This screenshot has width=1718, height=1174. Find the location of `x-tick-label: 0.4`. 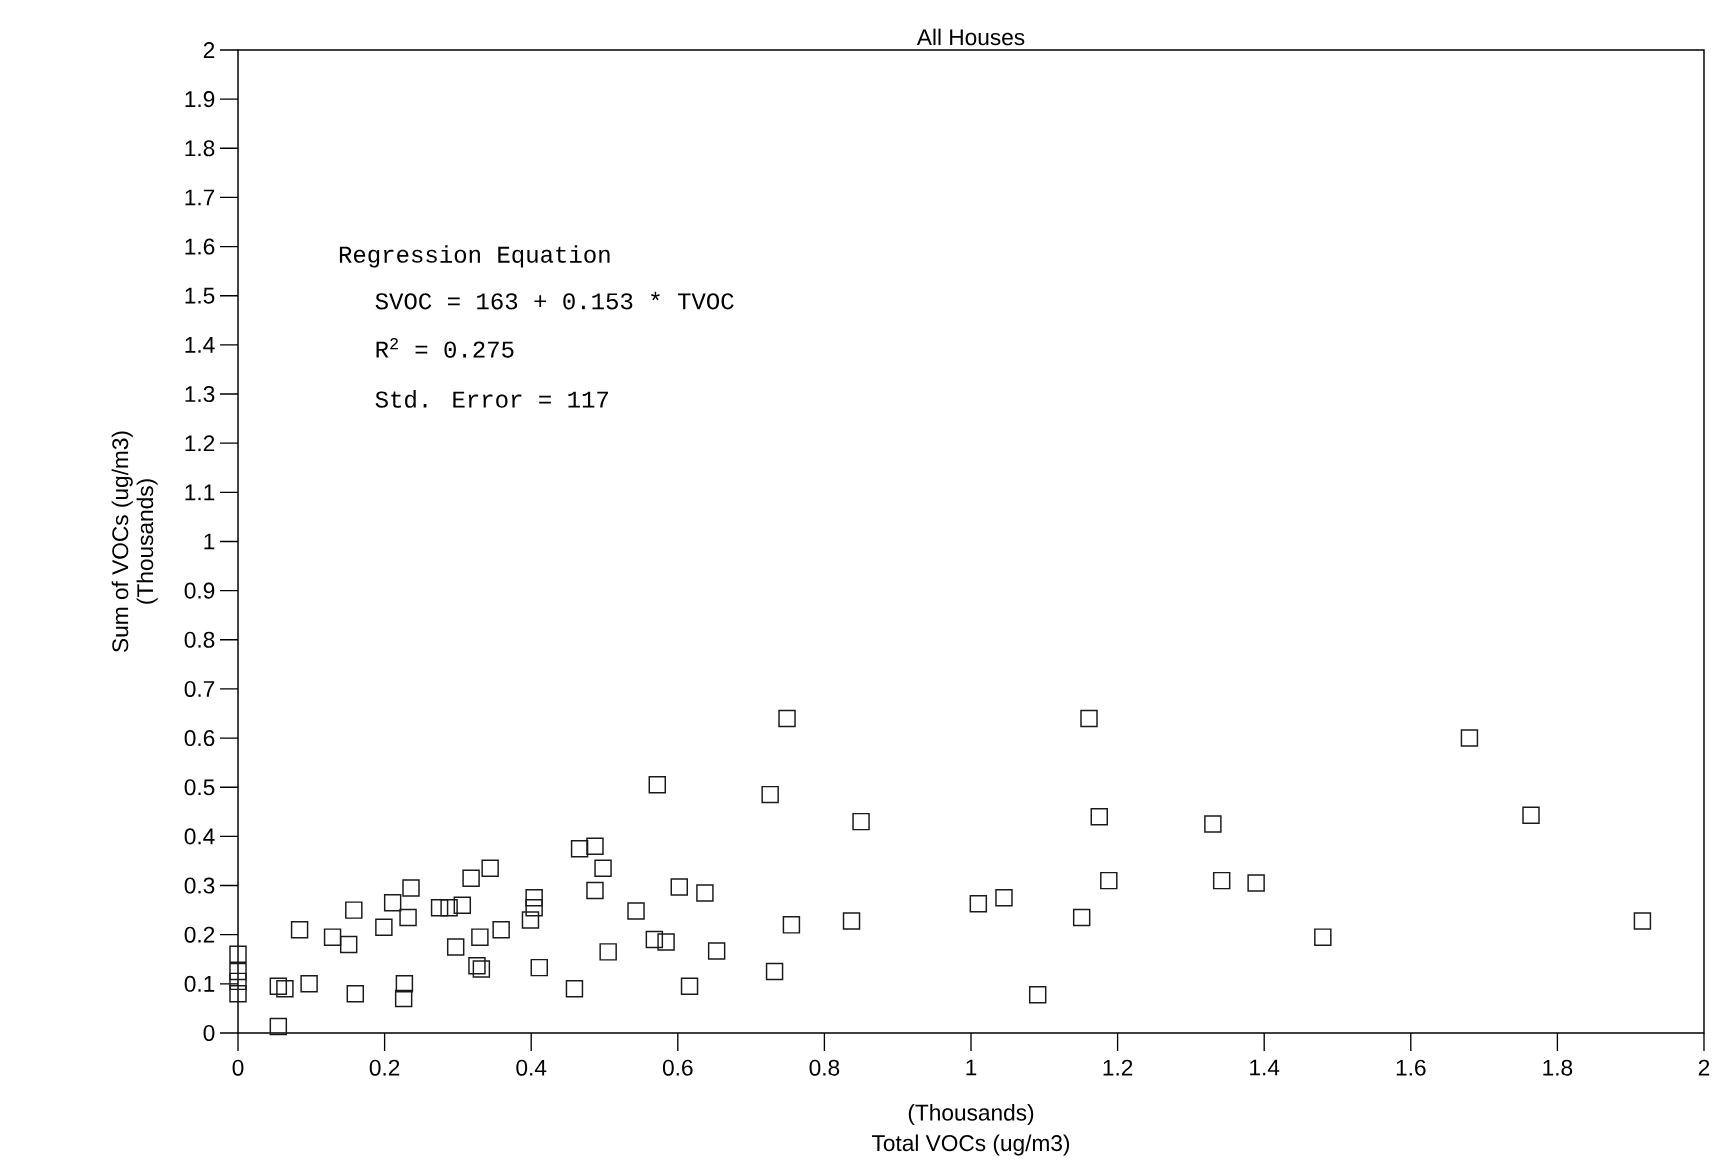

x-tick-label: 0.4 is located at coordinates (531, 1067).